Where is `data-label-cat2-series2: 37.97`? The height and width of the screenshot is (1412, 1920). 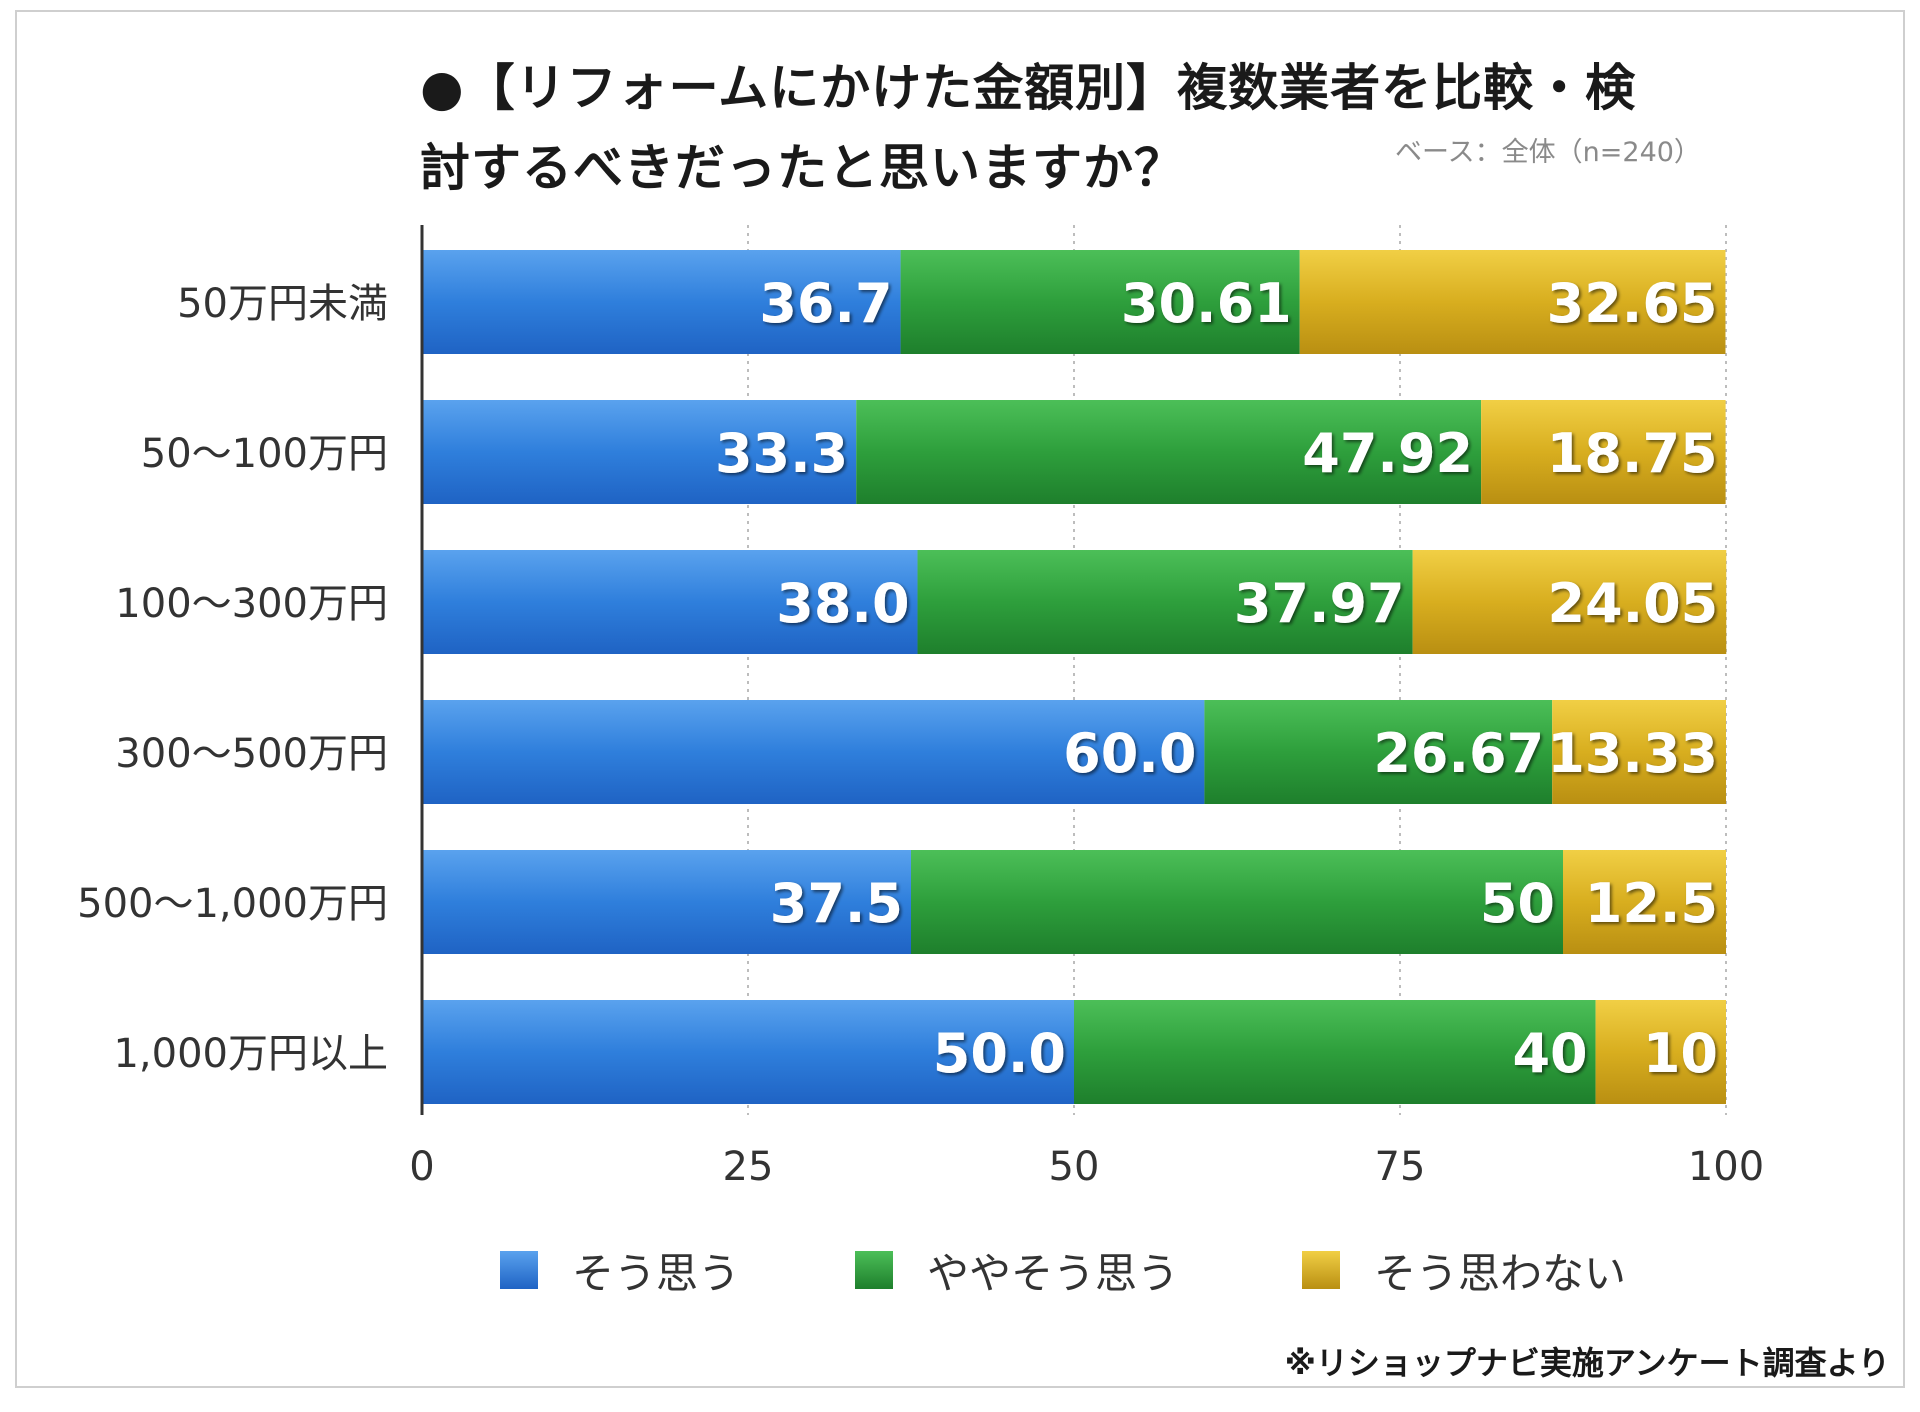 data-label-cat2-series2: 37.97 is located at coordinates (1319, 603).